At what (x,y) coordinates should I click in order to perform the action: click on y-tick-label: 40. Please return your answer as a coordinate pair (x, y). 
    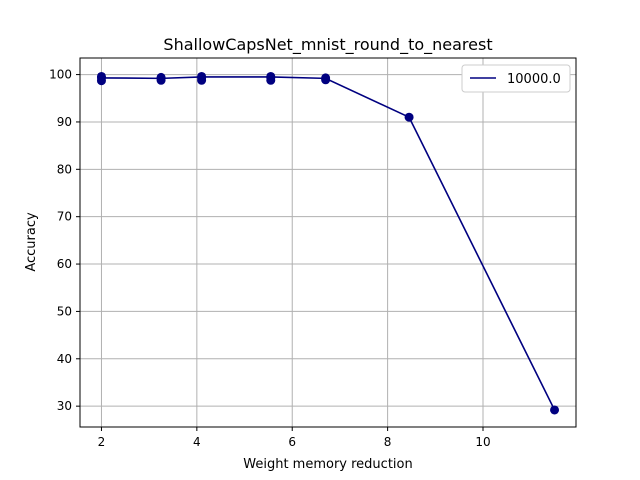
    Looking at the image, I should click on (64, 359).